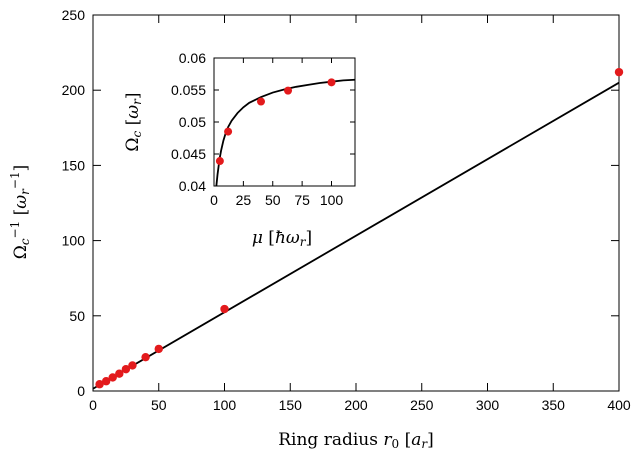  What do you see at coordinates (244, 200) in the screenshot?
I see `inset-x-tick-label: 25` at bounding box center [244, 200].